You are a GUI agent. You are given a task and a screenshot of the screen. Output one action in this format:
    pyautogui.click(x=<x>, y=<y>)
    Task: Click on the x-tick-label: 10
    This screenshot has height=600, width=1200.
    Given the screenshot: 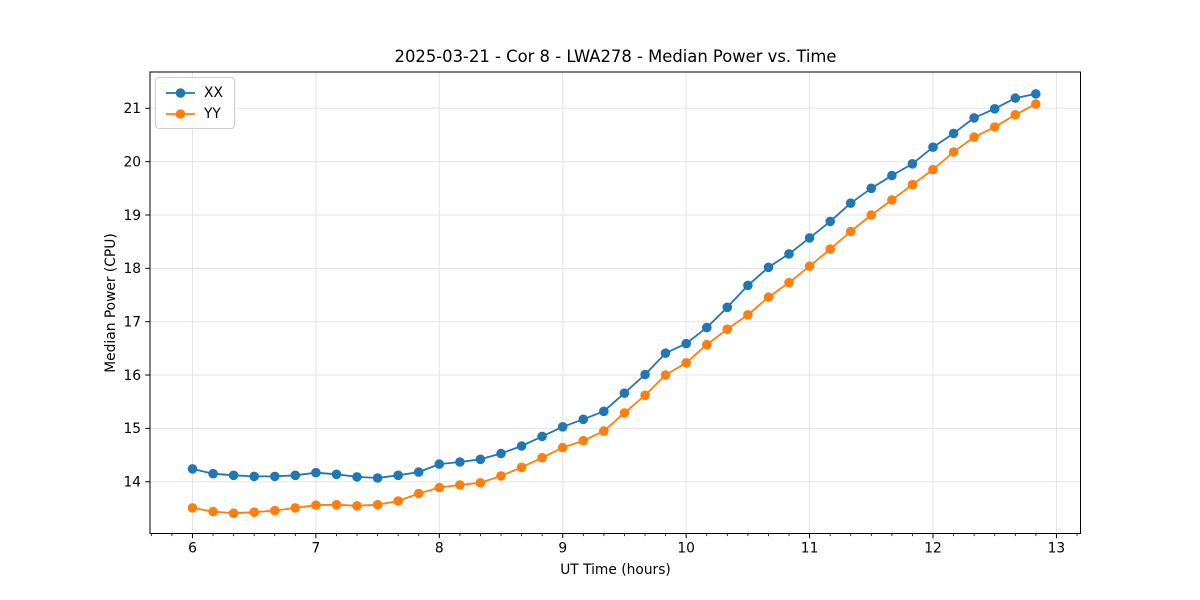 What is the action you would take?
    pyautogui.click(x=686, y=549)
    